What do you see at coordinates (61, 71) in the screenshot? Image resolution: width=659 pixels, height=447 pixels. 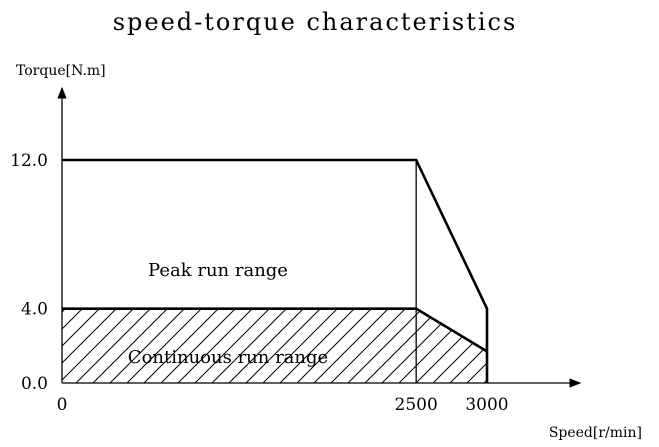 I see `y-axis-label: Torque[N.m]` at bounding box center [61, 71].